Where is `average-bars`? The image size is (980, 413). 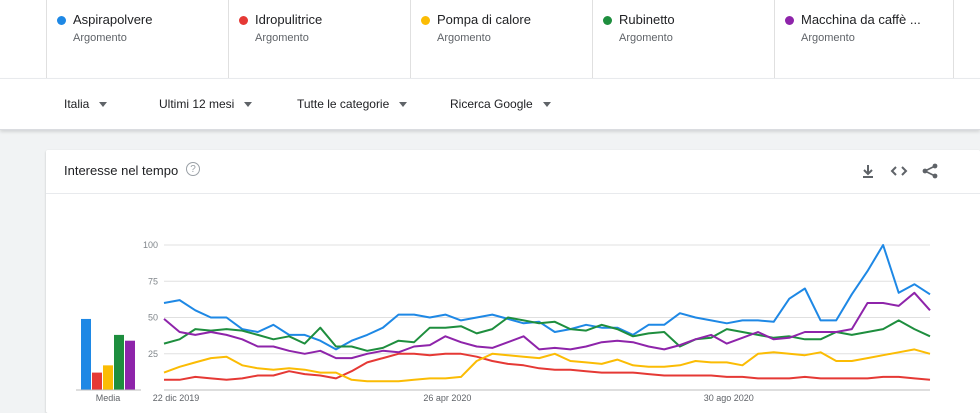 average-bars is located at coordinates (108, 354).